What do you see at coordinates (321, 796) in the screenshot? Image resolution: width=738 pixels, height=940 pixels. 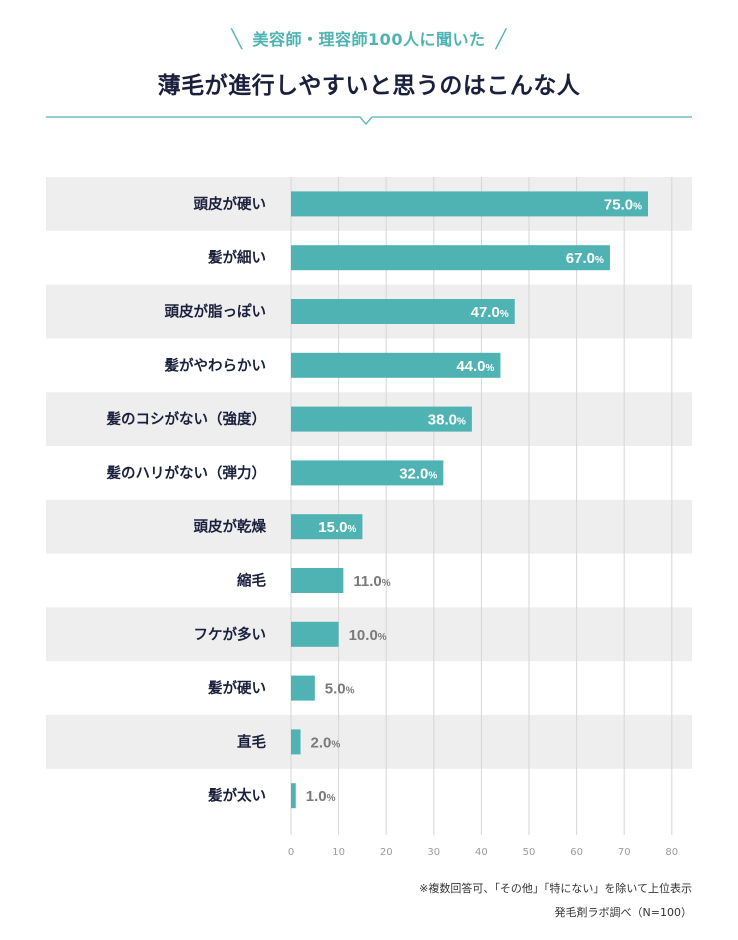 I see `data-label: 1.0%` at bounding box center [321, 796].